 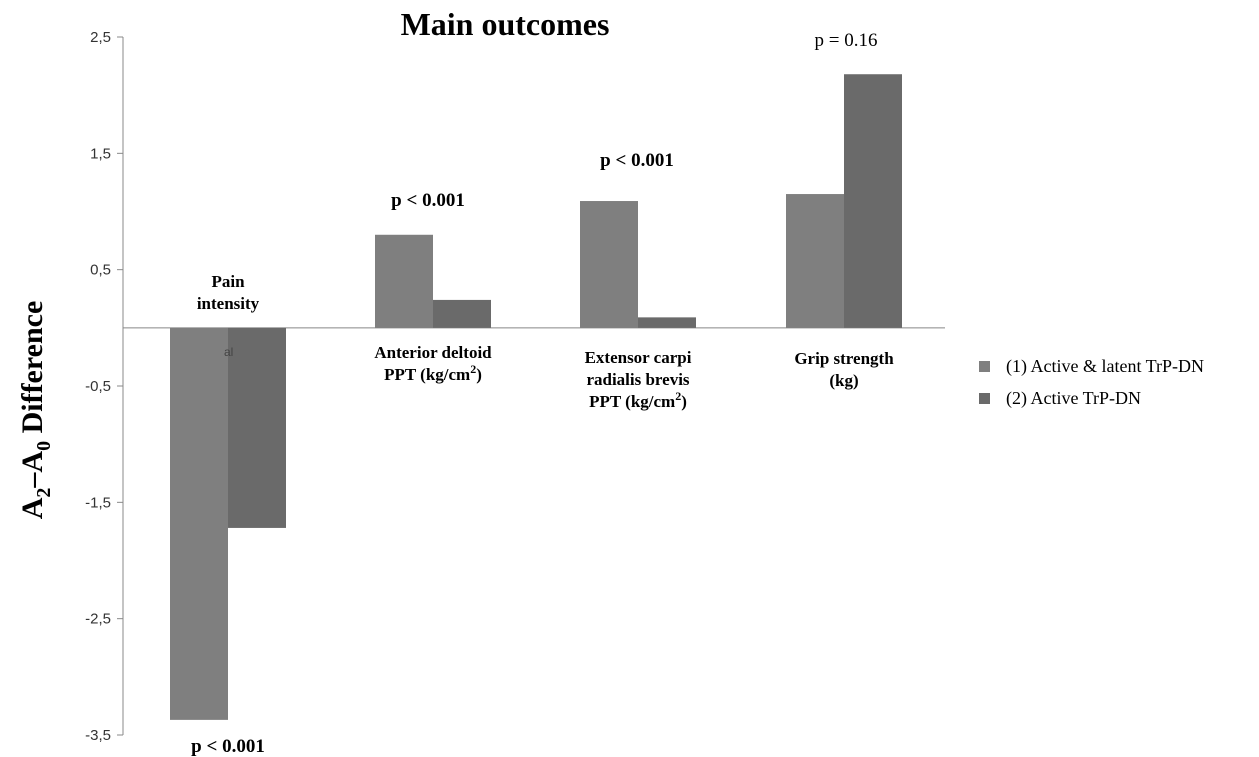 What do you see at coordinates (846, 40) in the screenshot?
I see `p-value-label: p = 0.16` at bounding box center [846, 40].